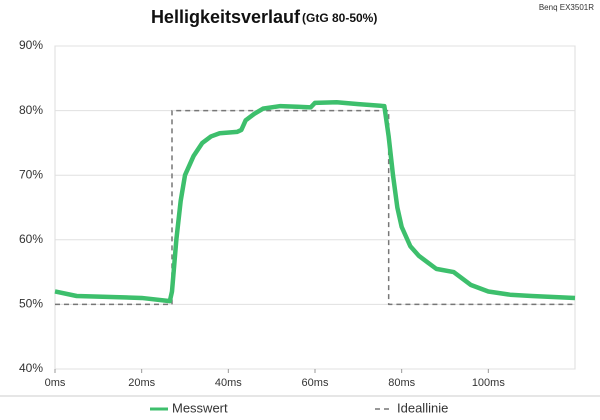 Image resolution: width=600 pixels, height=420 pixels. What do you see at coordinates (31, 45) in the screenshot?
I see `y-tick-label: 90%` at bounding box center [31, 45].